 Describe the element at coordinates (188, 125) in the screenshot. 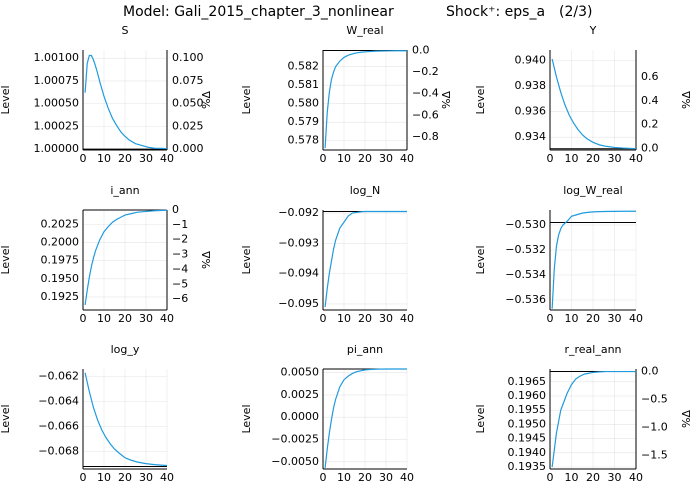

I see `y2-tick-label: 0.025` at that location.